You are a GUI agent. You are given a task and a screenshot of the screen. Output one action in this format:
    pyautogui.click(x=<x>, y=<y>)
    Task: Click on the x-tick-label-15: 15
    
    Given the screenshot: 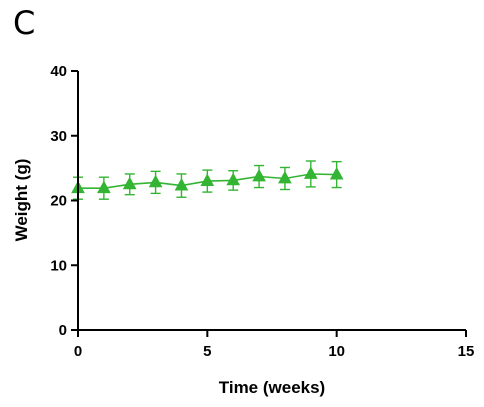 What is the action you would take?
    pyautogui.click(x=466, y=351)
    